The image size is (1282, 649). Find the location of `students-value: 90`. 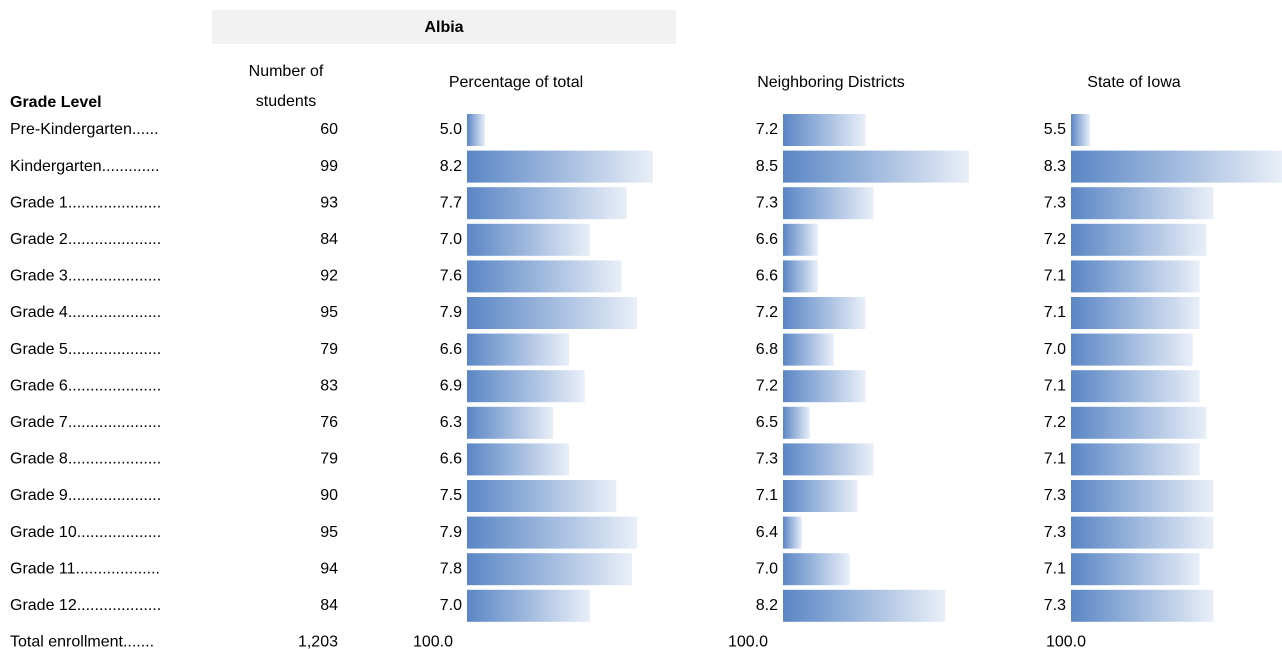

students-value: 90 is located at coordinates (329, 495).